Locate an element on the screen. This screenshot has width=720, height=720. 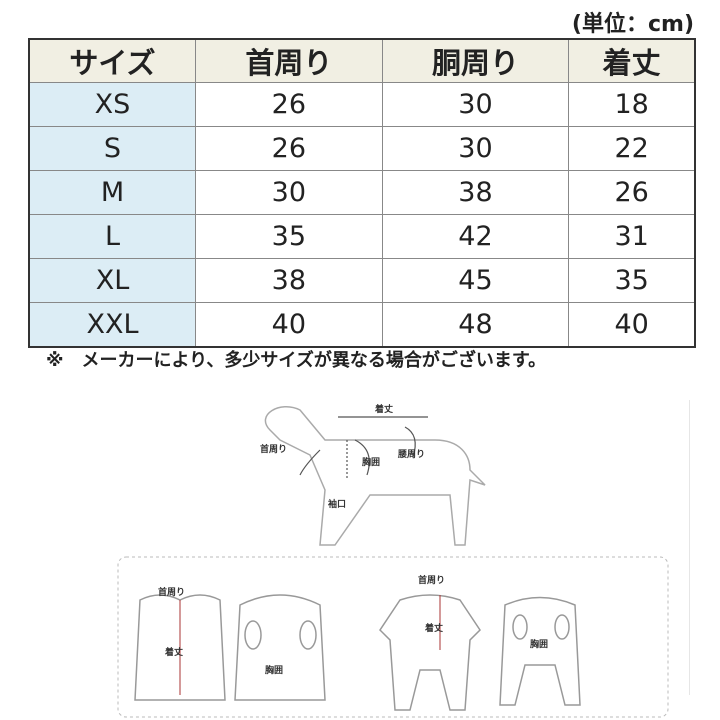
chest-cell: 42 is located at coordinates (475, 236).